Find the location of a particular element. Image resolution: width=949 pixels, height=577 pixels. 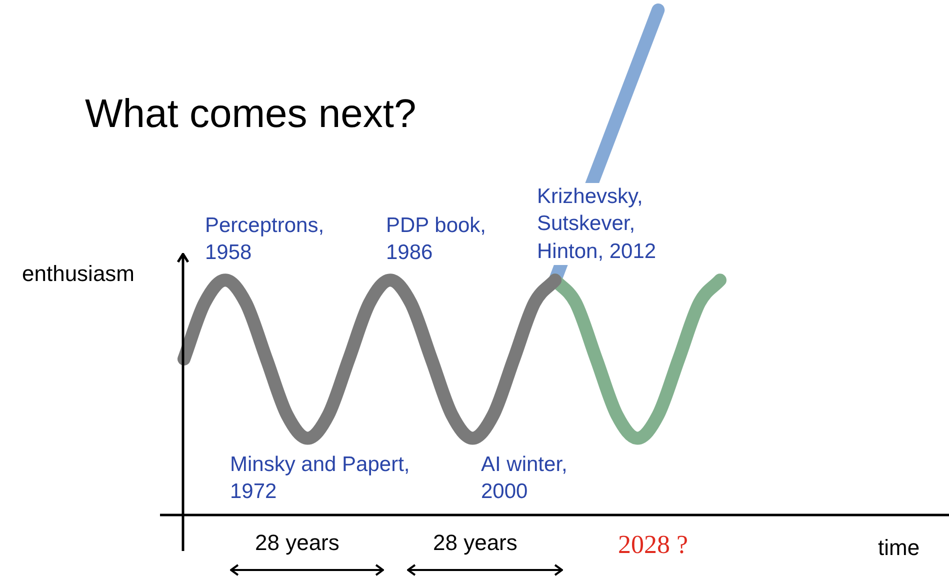

text: What comes next? is located at coordinates (250, 114).